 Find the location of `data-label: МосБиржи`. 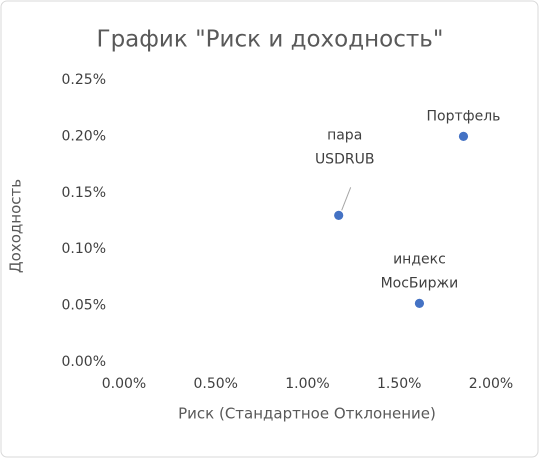

data-label: МосБиржи is located at coordinates (420, 283).